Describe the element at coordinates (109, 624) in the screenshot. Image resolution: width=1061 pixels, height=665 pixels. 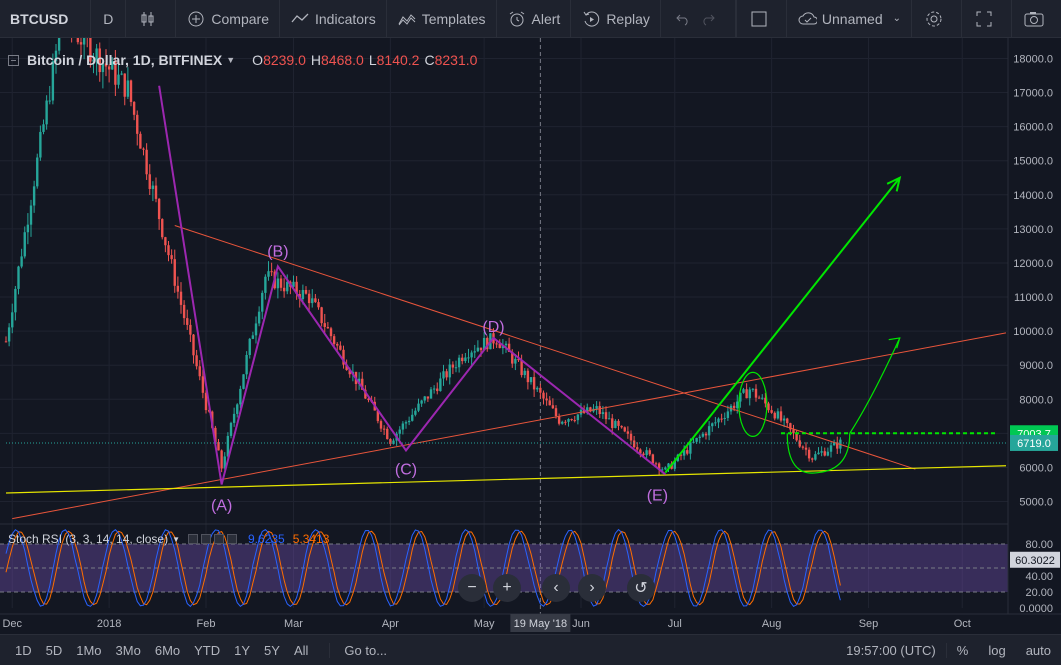
I see `time-tick-label: 2018` at that location.